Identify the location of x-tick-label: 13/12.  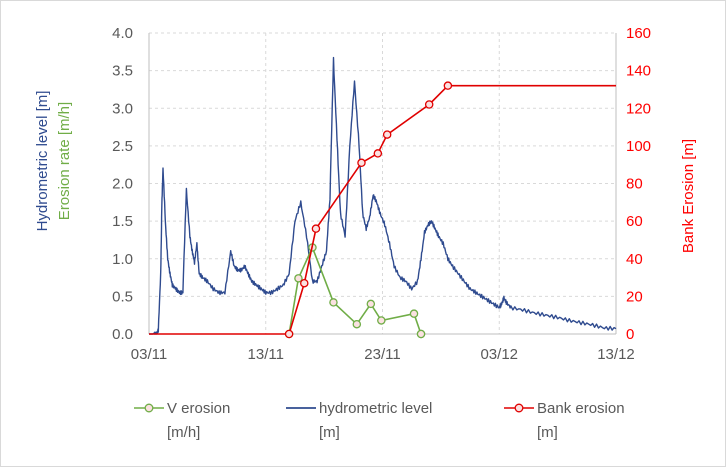
(616, 354).